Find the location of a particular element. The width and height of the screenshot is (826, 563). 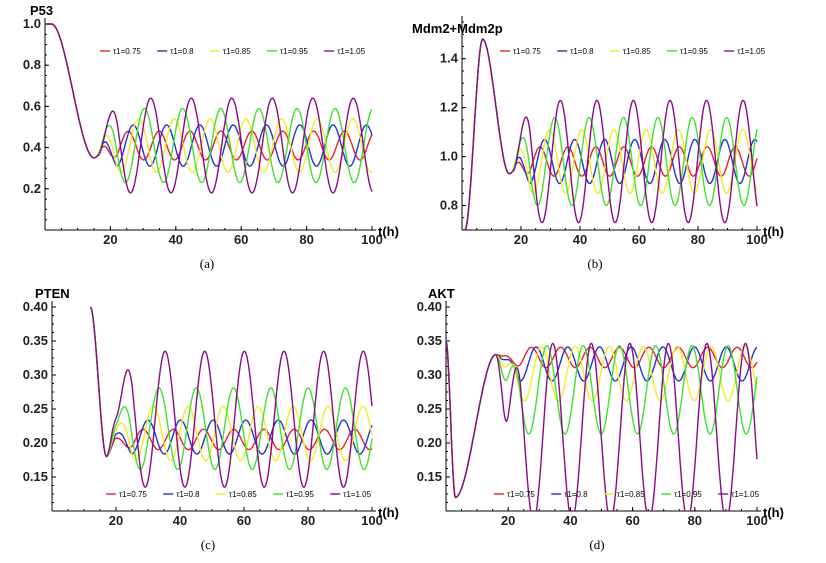

panel-caption: (b) is located at coordinates (594, 263).